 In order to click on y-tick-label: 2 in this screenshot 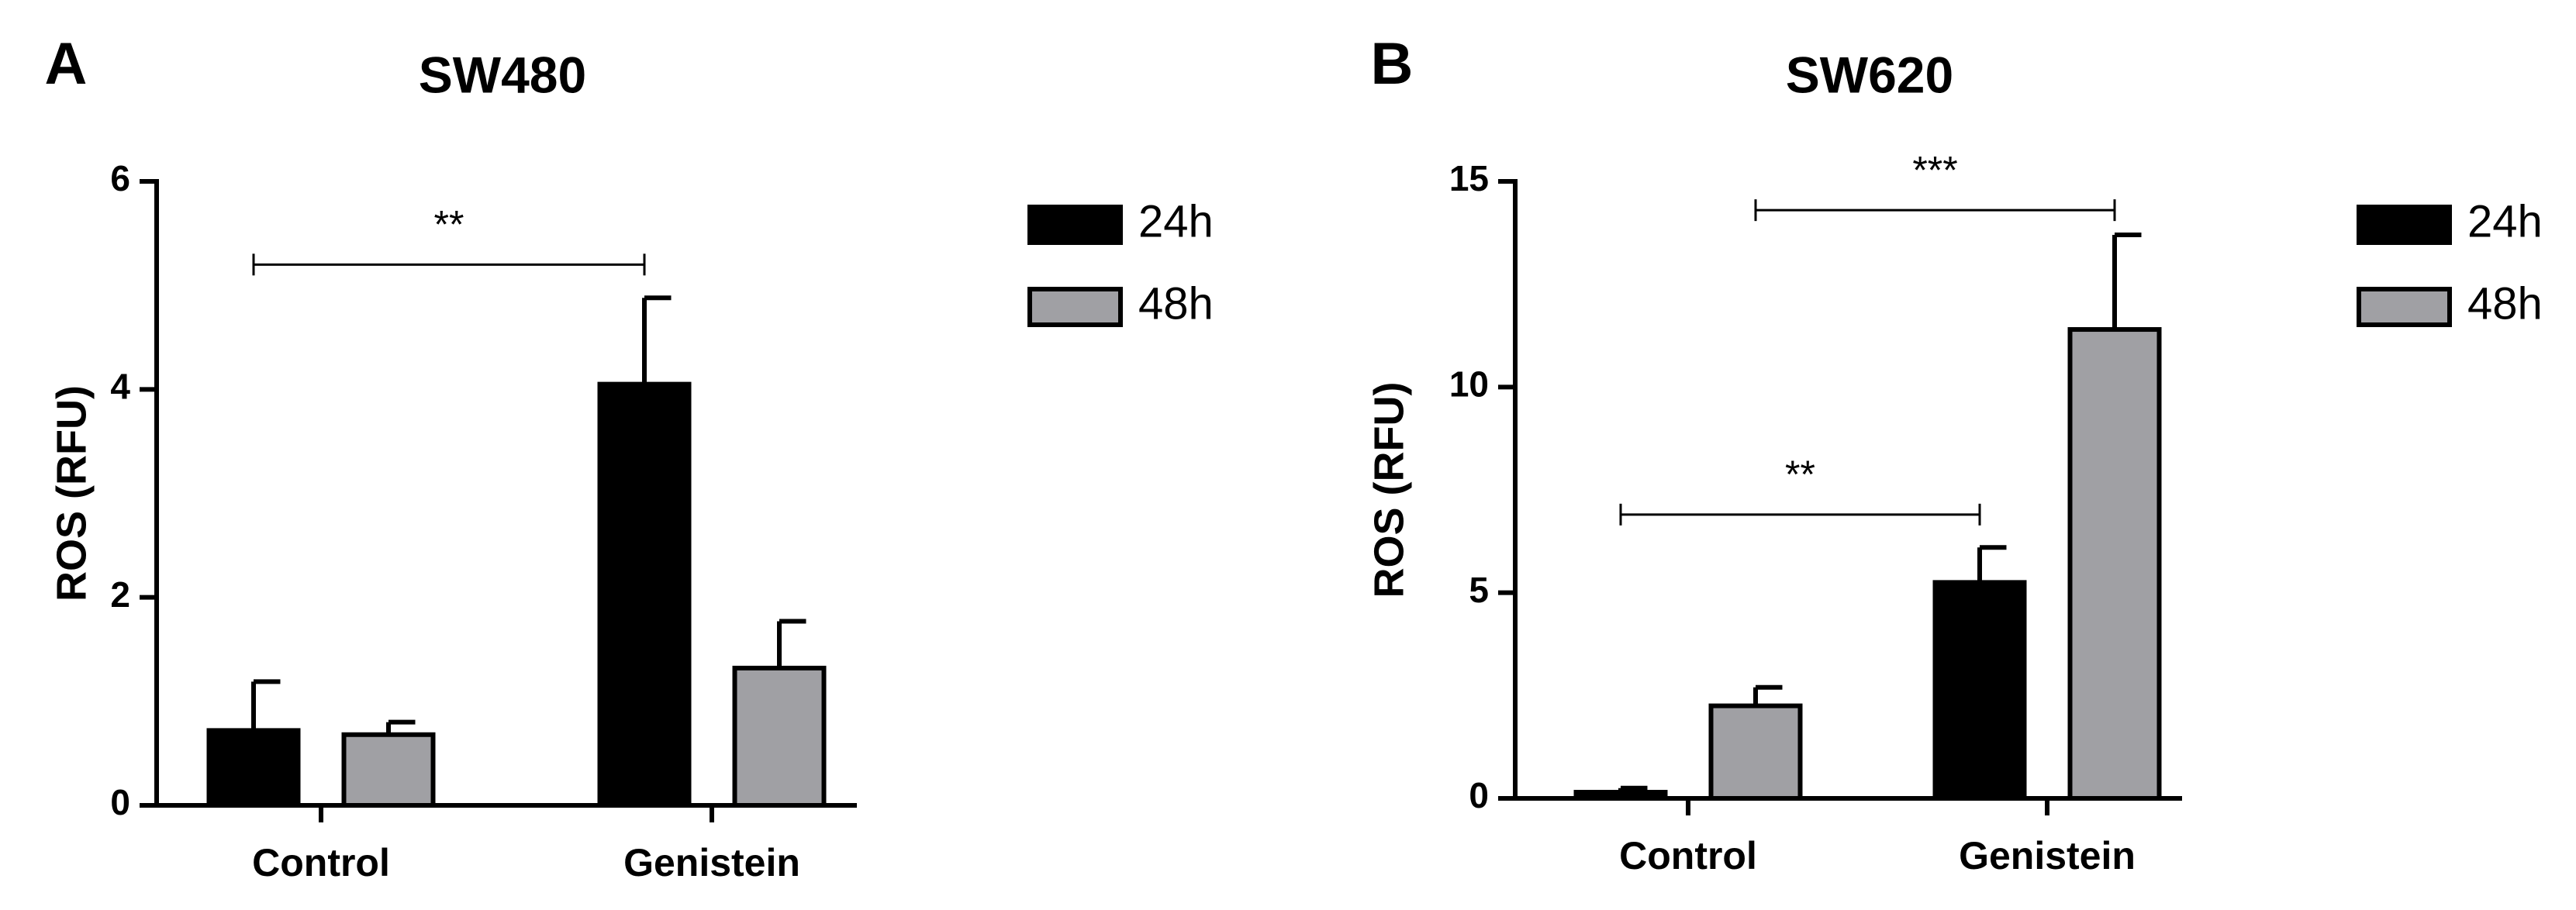, I will do `click(120, 595)`.